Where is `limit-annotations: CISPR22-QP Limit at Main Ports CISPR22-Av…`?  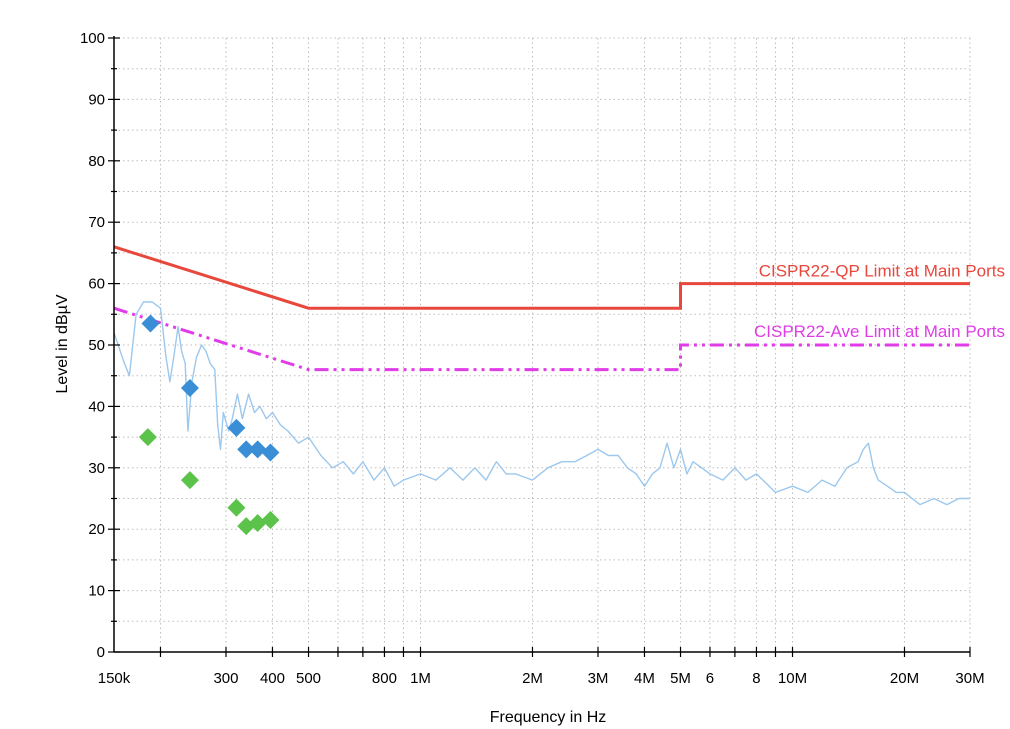 limit-annotations: CISPR22-QP Limit at Main Ports CISPR22-Av… is located at coordinates (879, 301).